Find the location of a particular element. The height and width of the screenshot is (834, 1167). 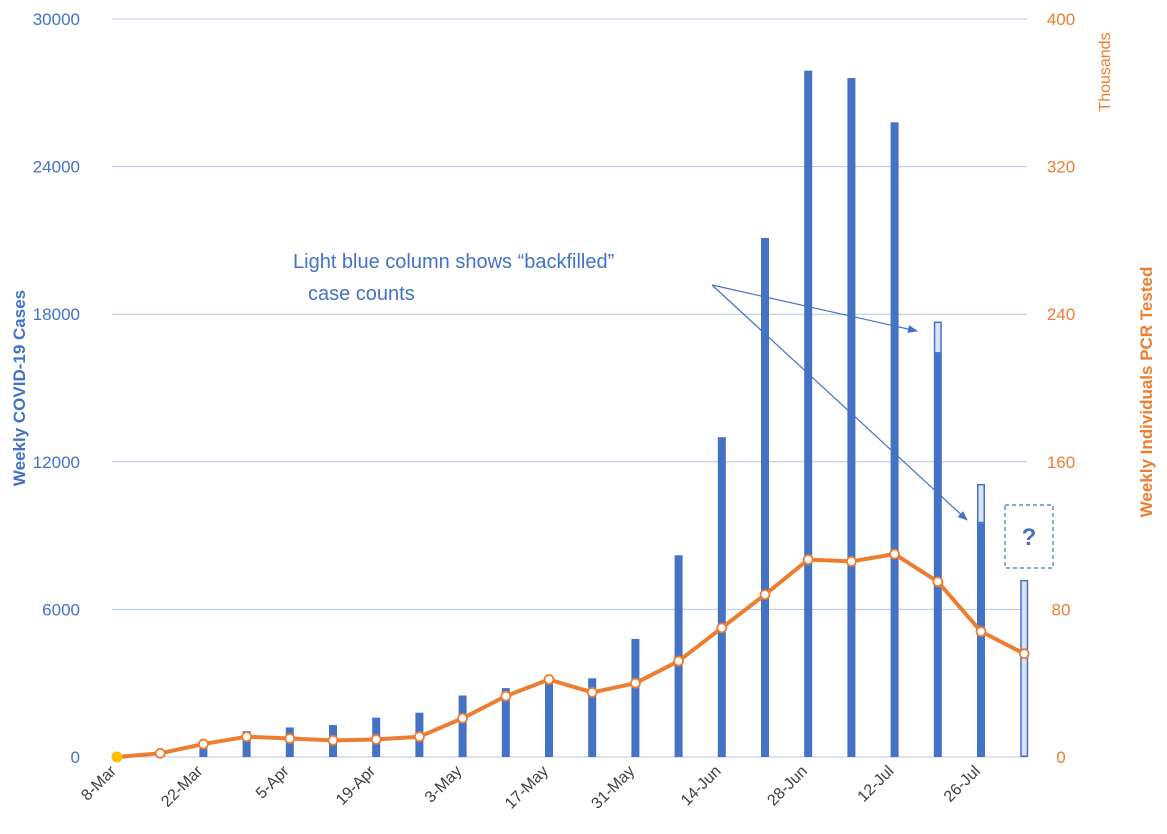

right-tick-label: 160 is located at coordinates (1061, 462).